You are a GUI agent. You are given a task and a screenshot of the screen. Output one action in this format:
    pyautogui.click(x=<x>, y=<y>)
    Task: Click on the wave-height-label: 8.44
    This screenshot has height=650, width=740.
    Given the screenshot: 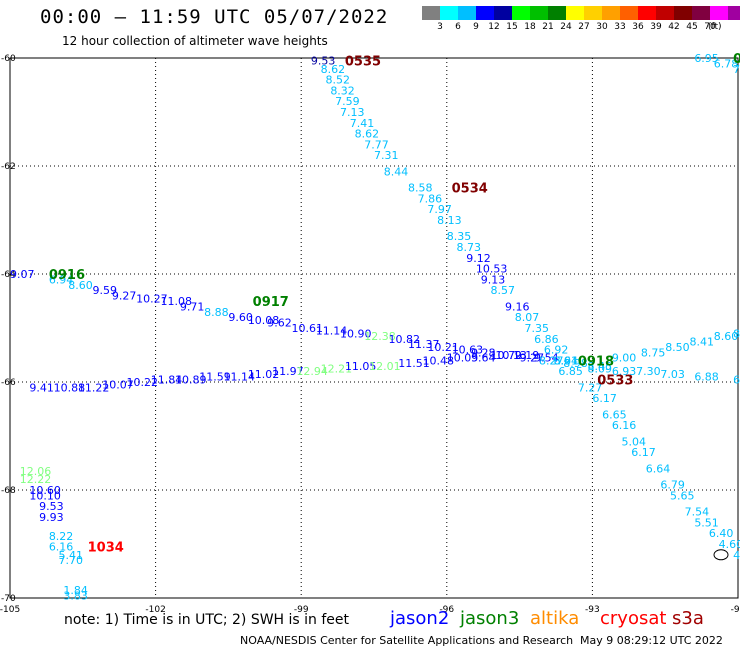 What is the action you would take?
    pyautogui.click(x=396, y=171)
    